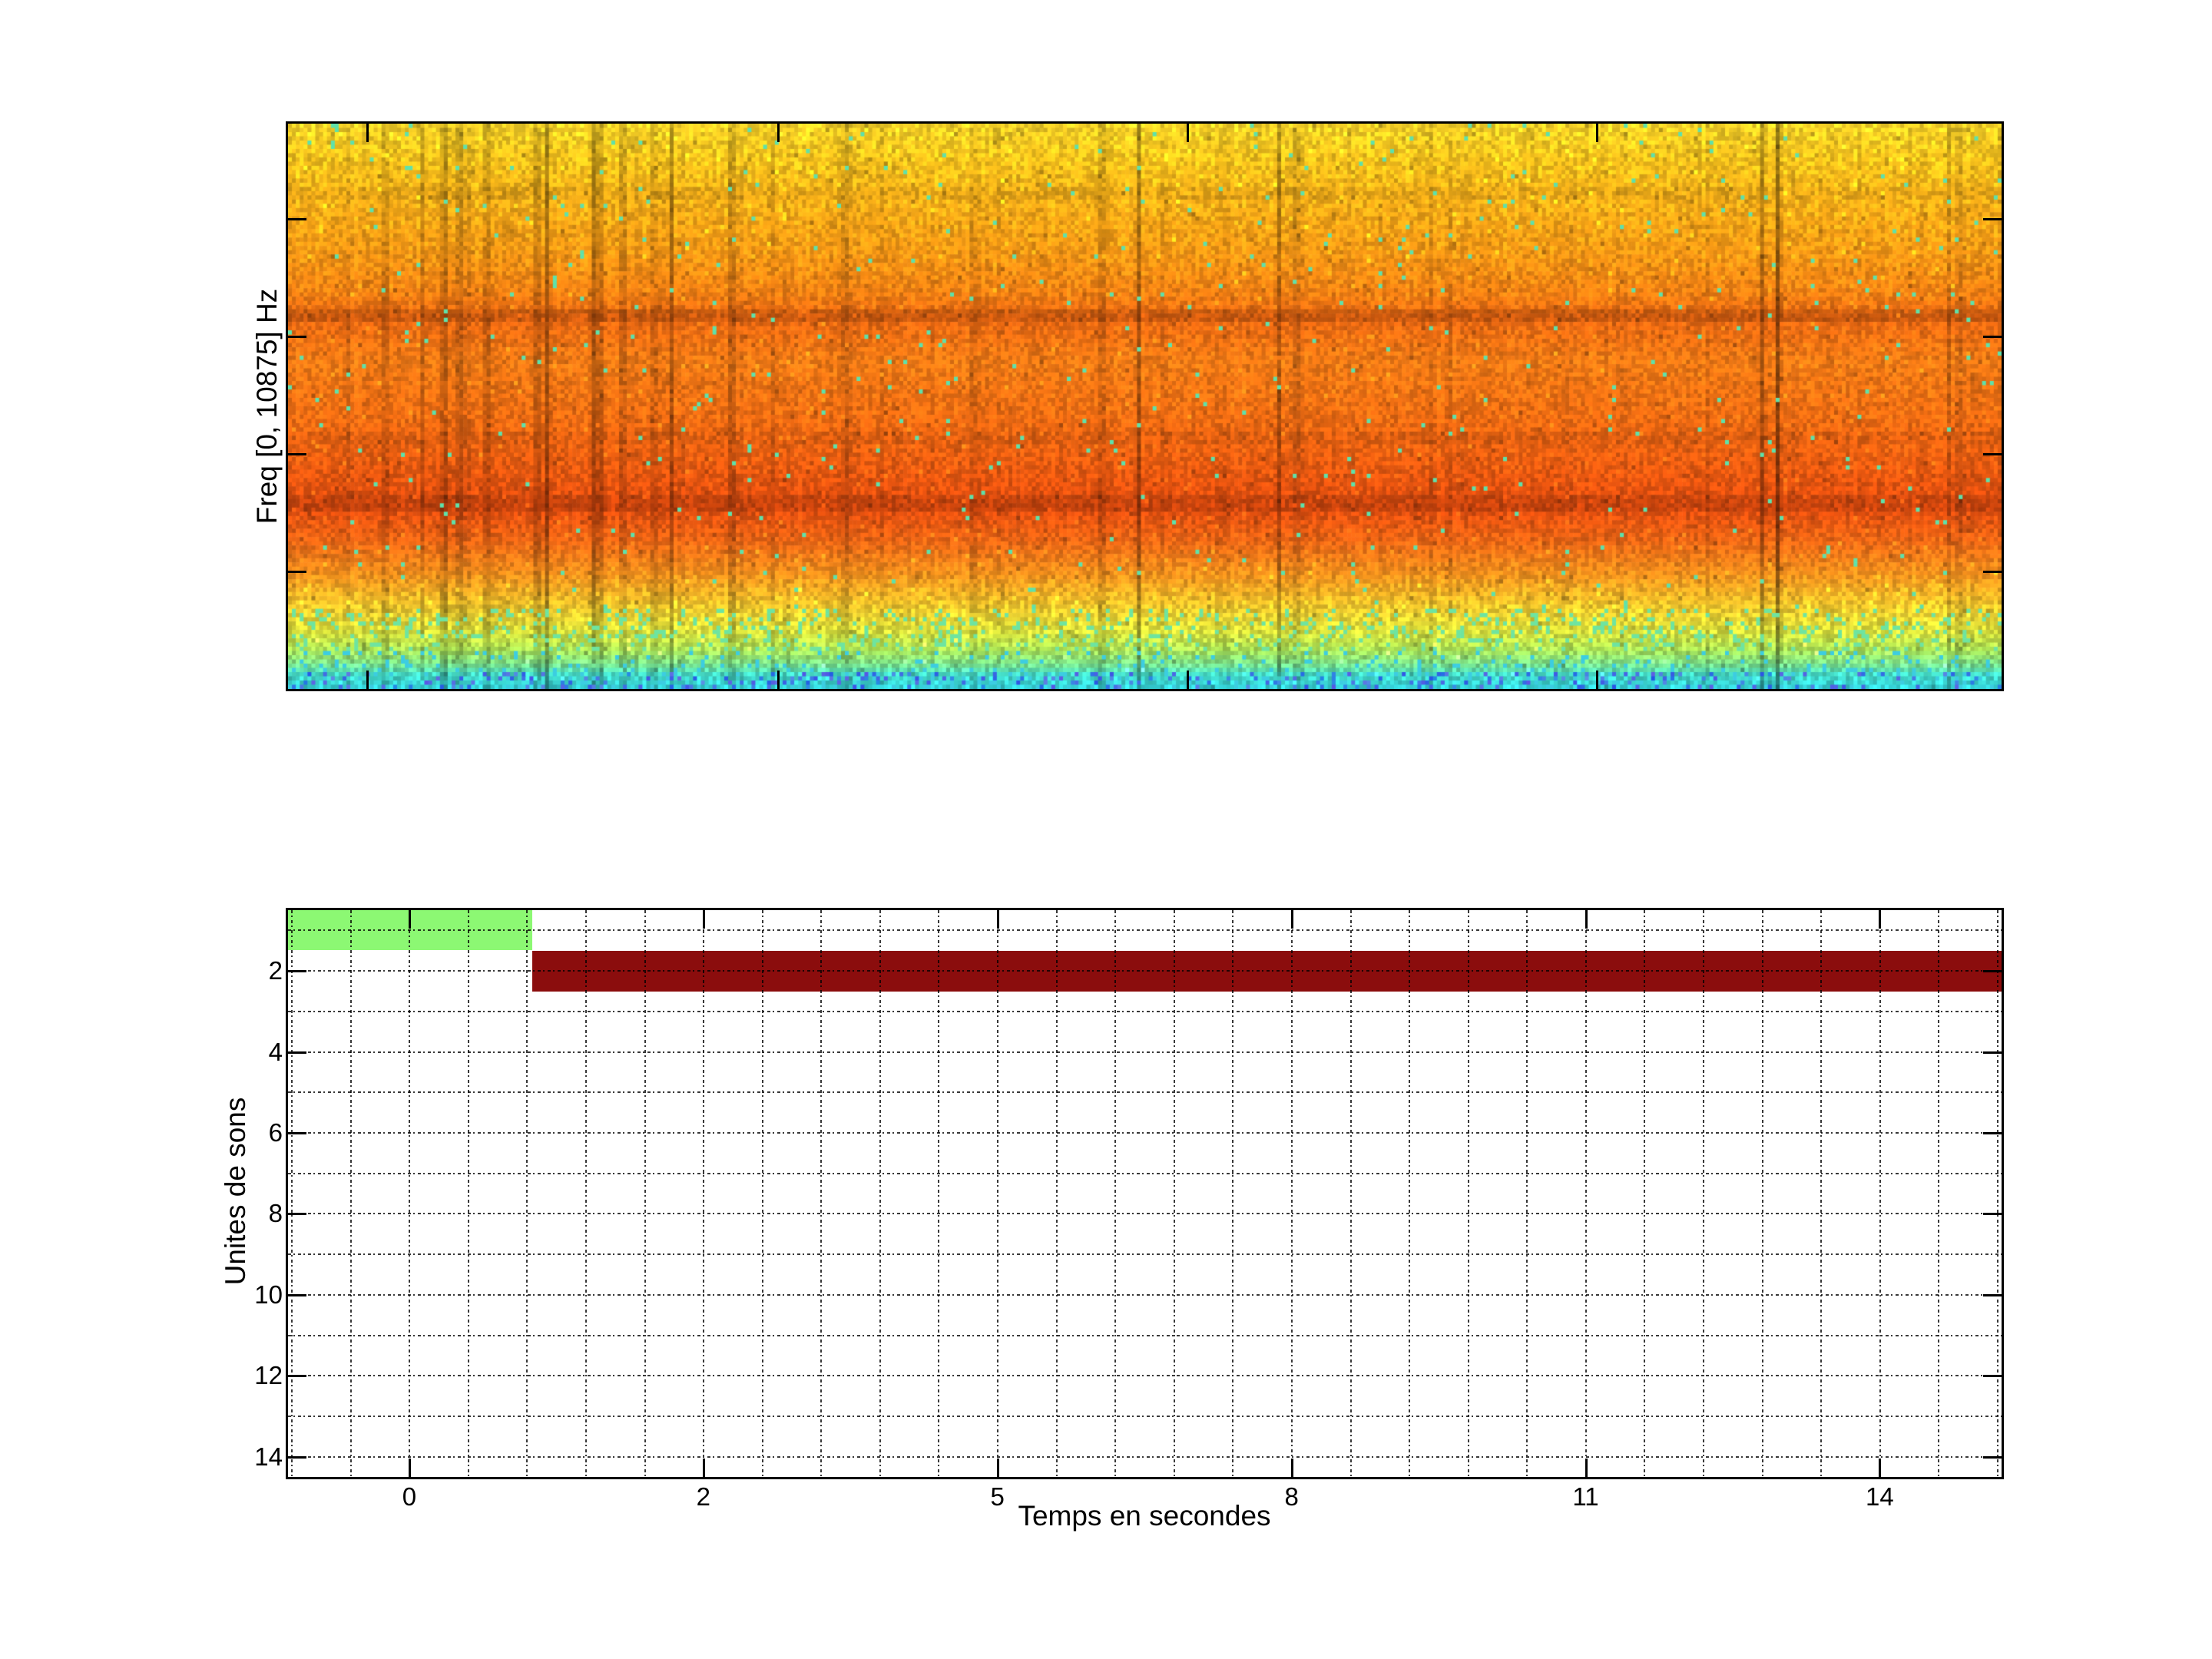 Image resolution: width=2212 pixels, height=1659 pixels. What do you see at coordinates (1880, 1497) in the screenshot?
I see `x-tick-label: 14` at bounding box center [1880, 1497].